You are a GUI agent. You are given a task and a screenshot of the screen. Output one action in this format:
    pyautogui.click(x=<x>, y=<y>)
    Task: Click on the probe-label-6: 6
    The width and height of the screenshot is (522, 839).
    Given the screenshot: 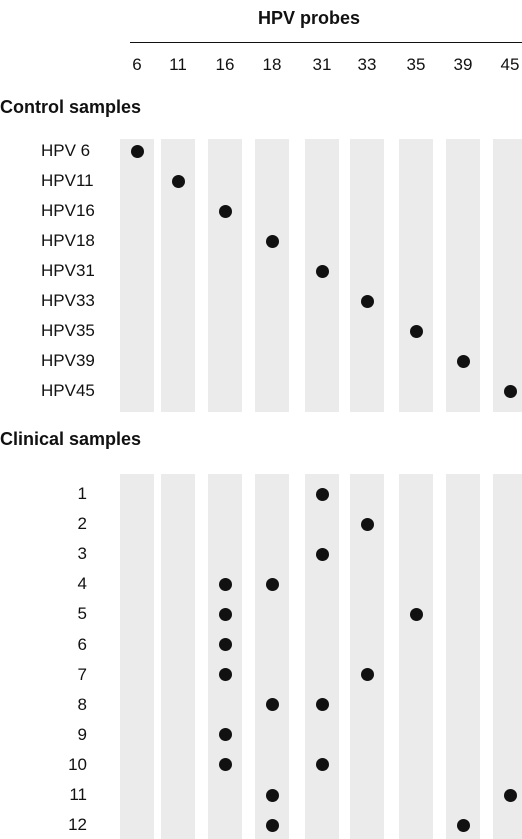 What is the action you would take?
    pyautogui.click(x=137, y=64)
    